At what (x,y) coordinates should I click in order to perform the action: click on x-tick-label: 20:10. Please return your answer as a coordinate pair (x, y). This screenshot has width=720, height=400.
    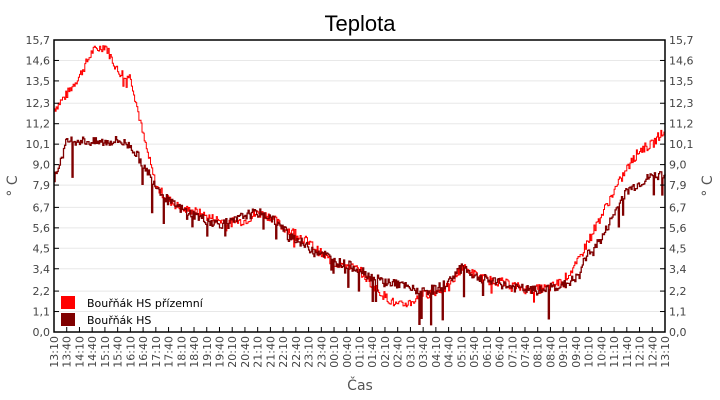
    Looking at the image, I should click on (232, 352).